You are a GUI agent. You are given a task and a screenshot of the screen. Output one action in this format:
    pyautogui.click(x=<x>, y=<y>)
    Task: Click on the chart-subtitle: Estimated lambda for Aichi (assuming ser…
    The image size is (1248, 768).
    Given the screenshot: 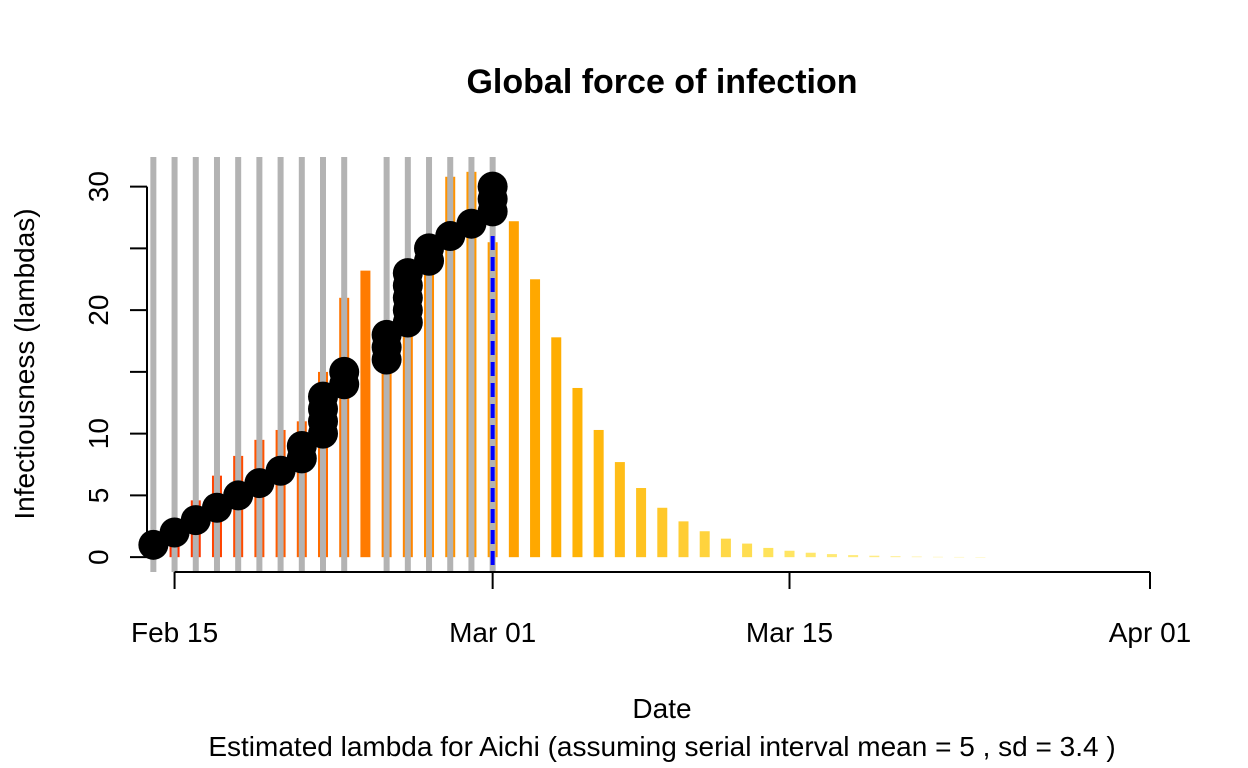 What is the action you would take?
    pyautogui.click(x=661, y=746)
    